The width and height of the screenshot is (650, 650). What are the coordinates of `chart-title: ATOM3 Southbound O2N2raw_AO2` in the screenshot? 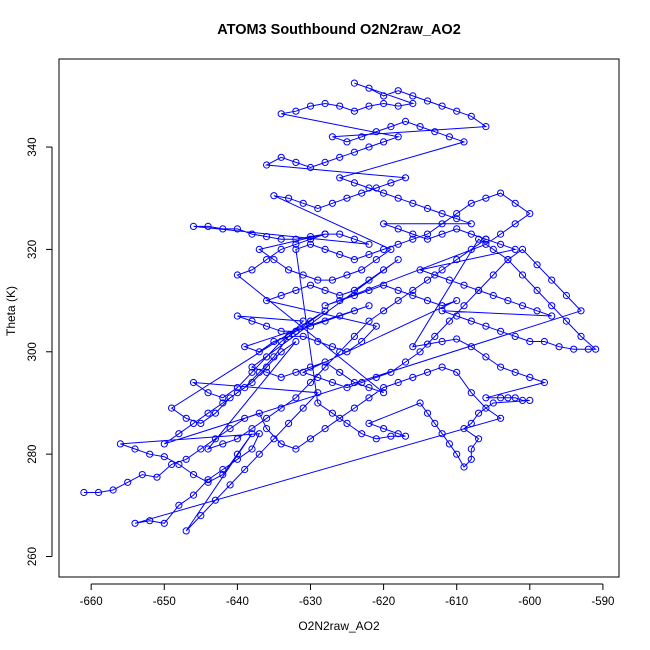 It's located at (339, 30).